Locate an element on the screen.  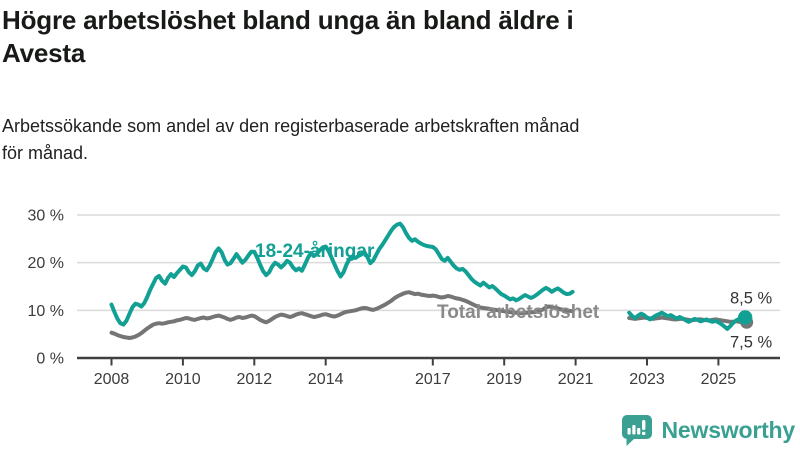
newsworthy-logo-icon is located at coordinates (636, 430).